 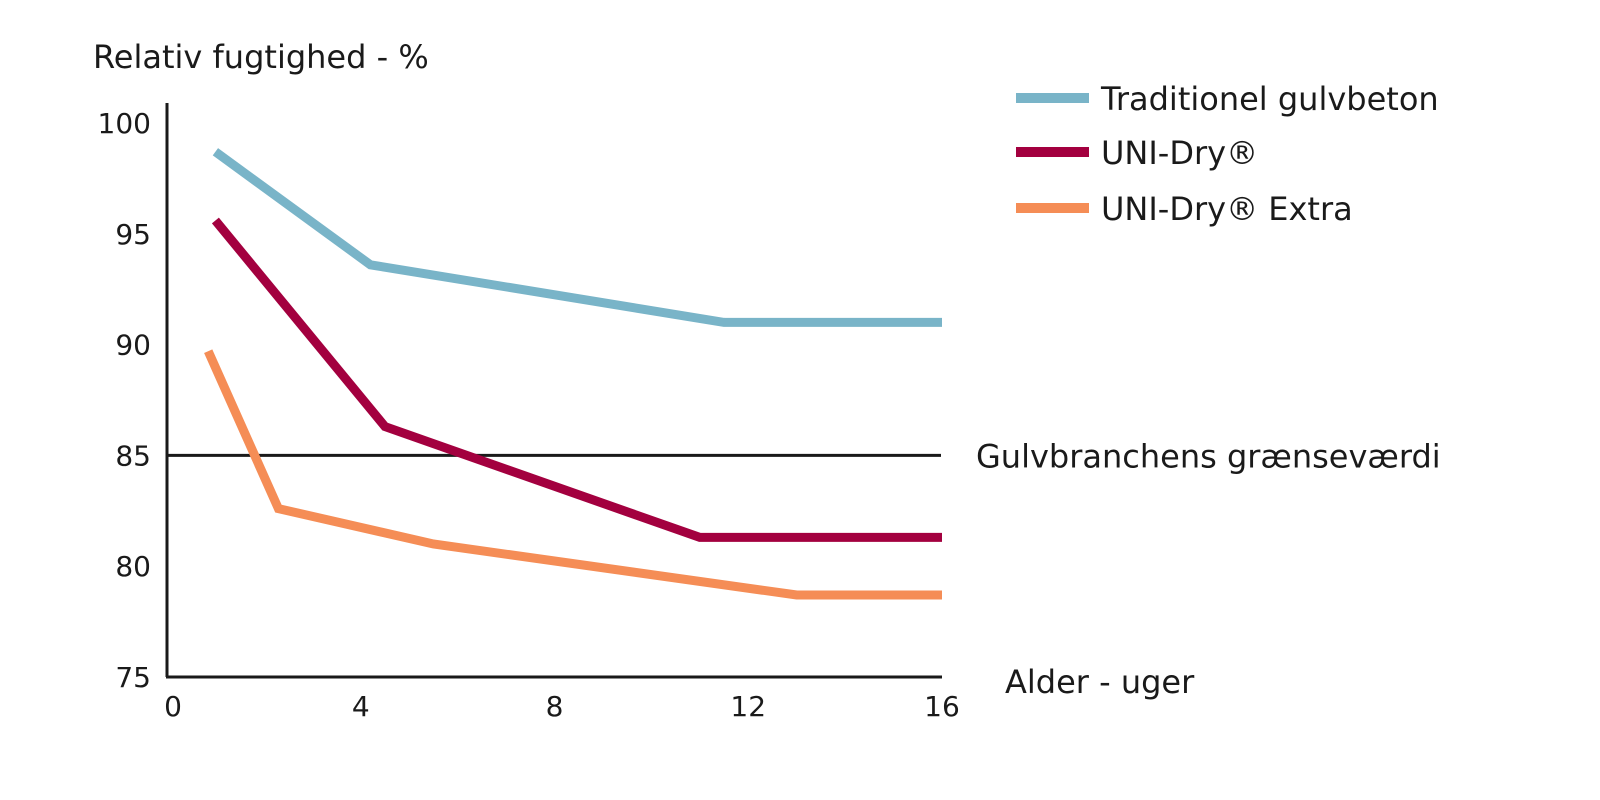 What do you see at coordinates (261, 57) in the screenshot?
I see `y-axis-title: Relativ fugtighed - %` at bounding box center [261, 57].